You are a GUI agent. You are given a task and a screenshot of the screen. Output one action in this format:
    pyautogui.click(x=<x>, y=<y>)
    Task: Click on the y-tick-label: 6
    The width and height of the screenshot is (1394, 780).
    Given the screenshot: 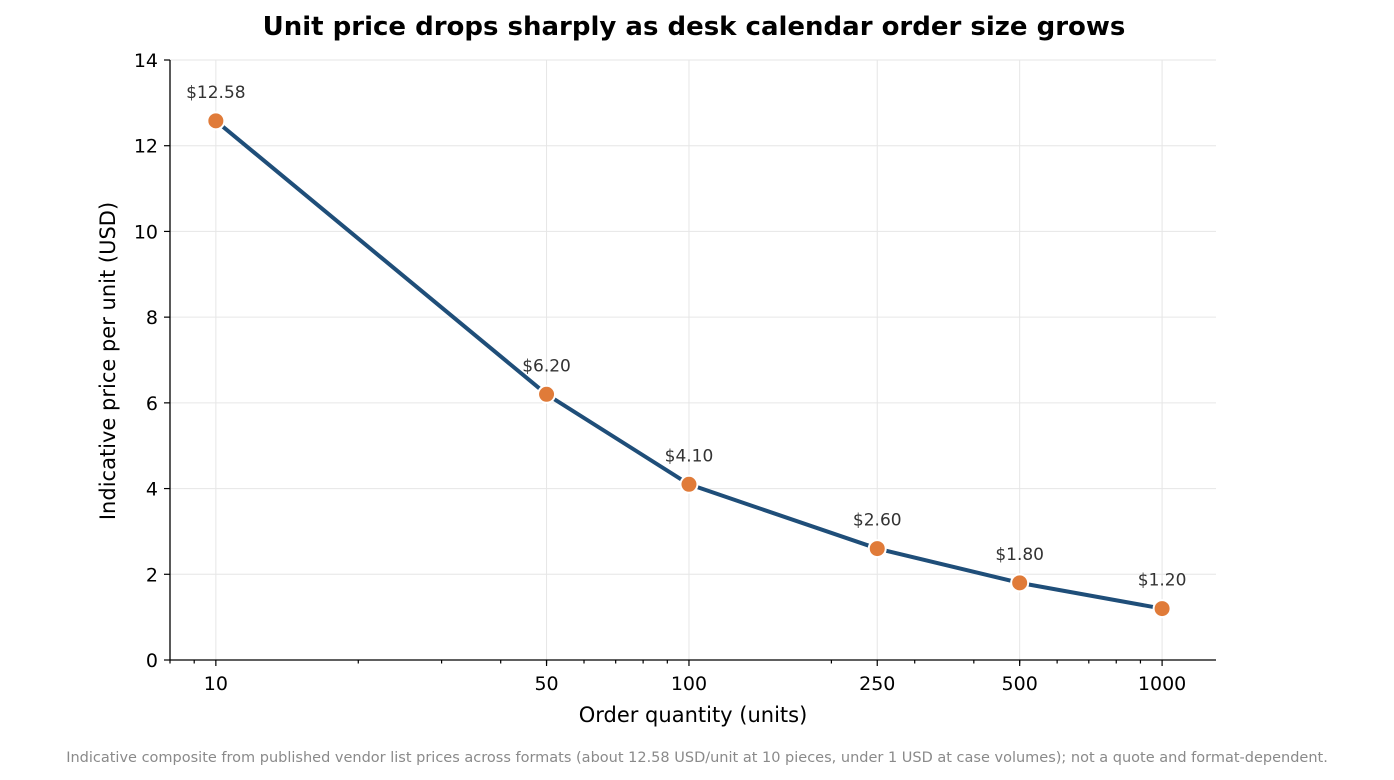 What is the action you would take?
    pyautogui.click(x=152, y=404)
    